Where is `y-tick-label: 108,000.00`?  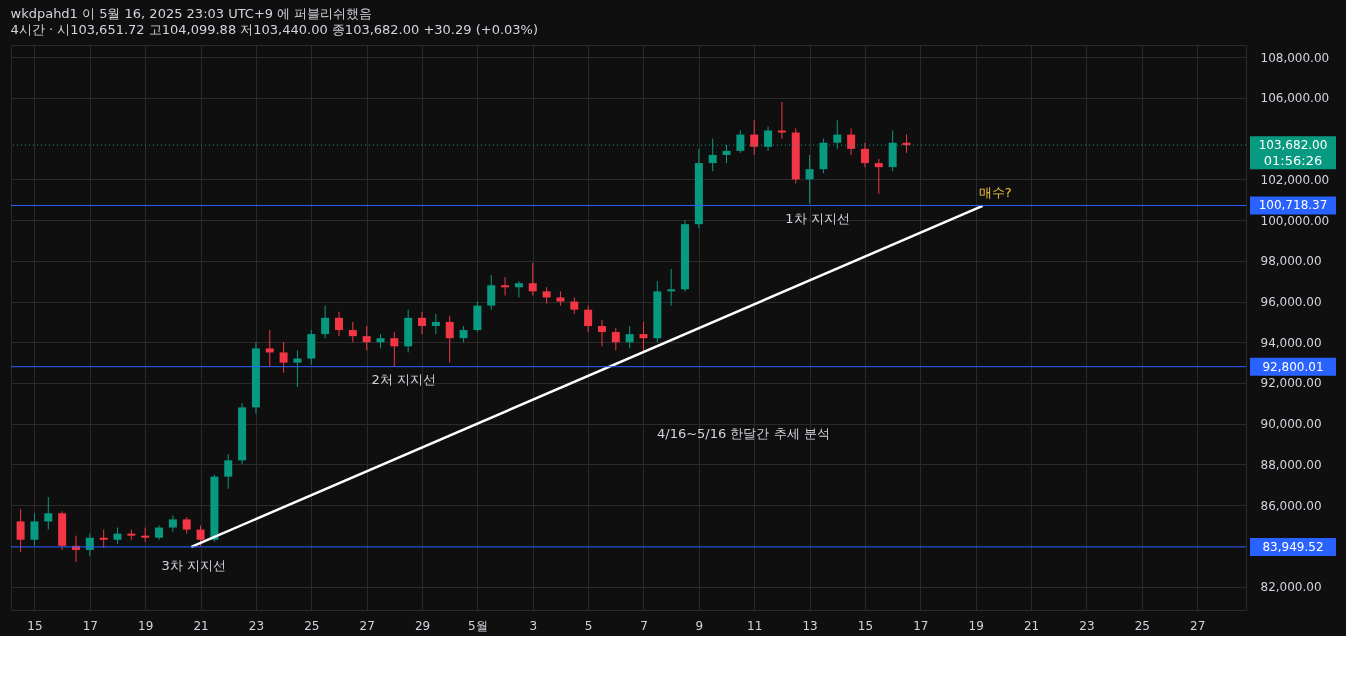
y-tick-label: 108,000.00 is located at coordinates (1295, 57).